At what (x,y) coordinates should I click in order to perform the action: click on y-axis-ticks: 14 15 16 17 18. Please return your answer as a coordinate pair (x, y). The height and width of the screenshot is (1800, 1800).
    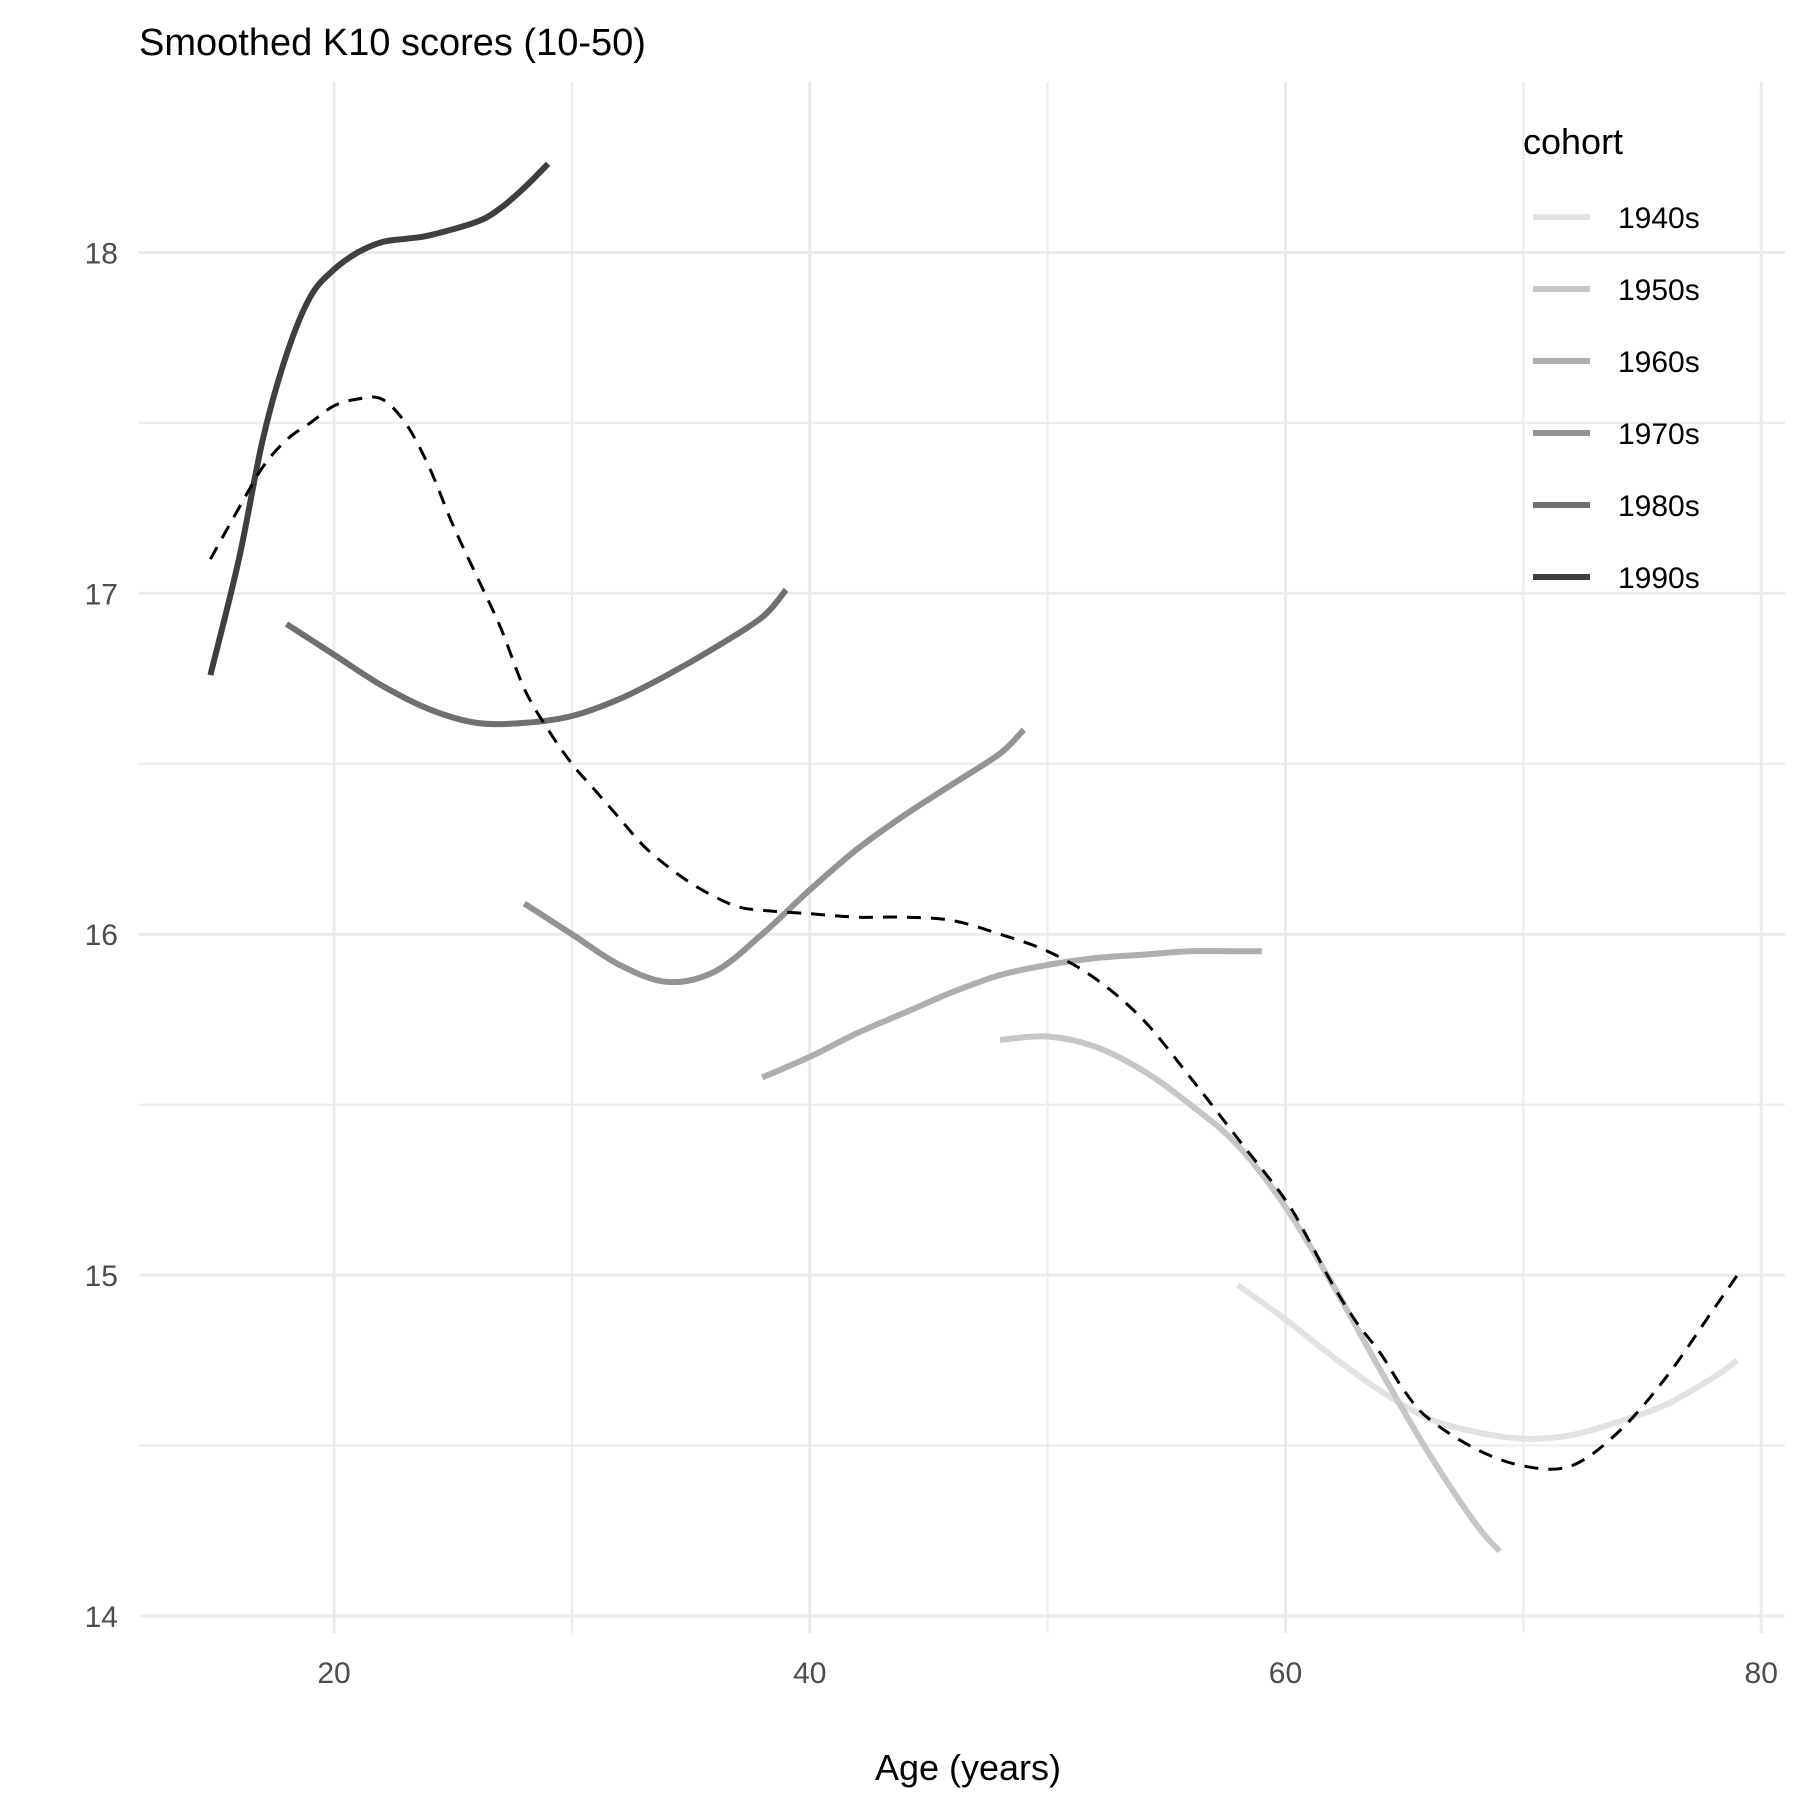
    Looking at the image, I should click on (101, 935).